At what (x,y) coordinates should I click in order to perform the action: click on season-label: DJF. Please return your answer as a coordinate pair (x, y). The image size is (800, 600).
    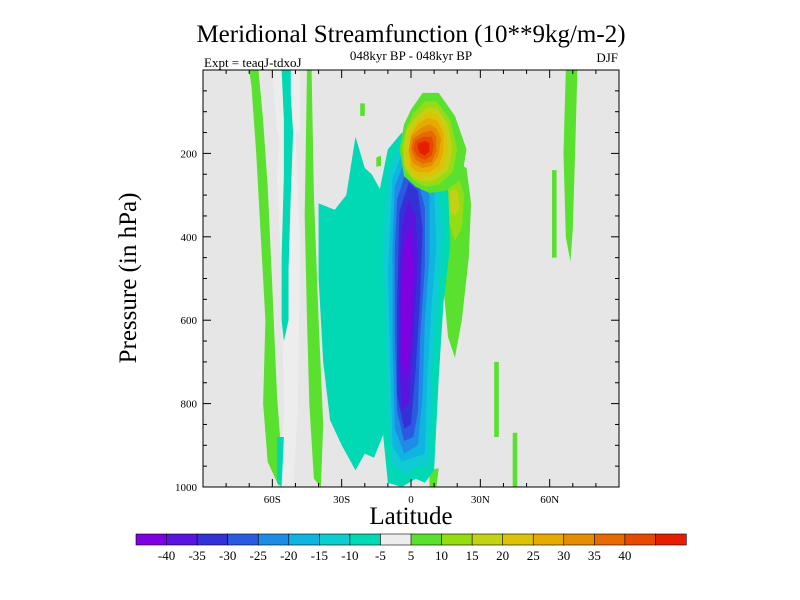
    Looking at the image, I should click on (607, 57).